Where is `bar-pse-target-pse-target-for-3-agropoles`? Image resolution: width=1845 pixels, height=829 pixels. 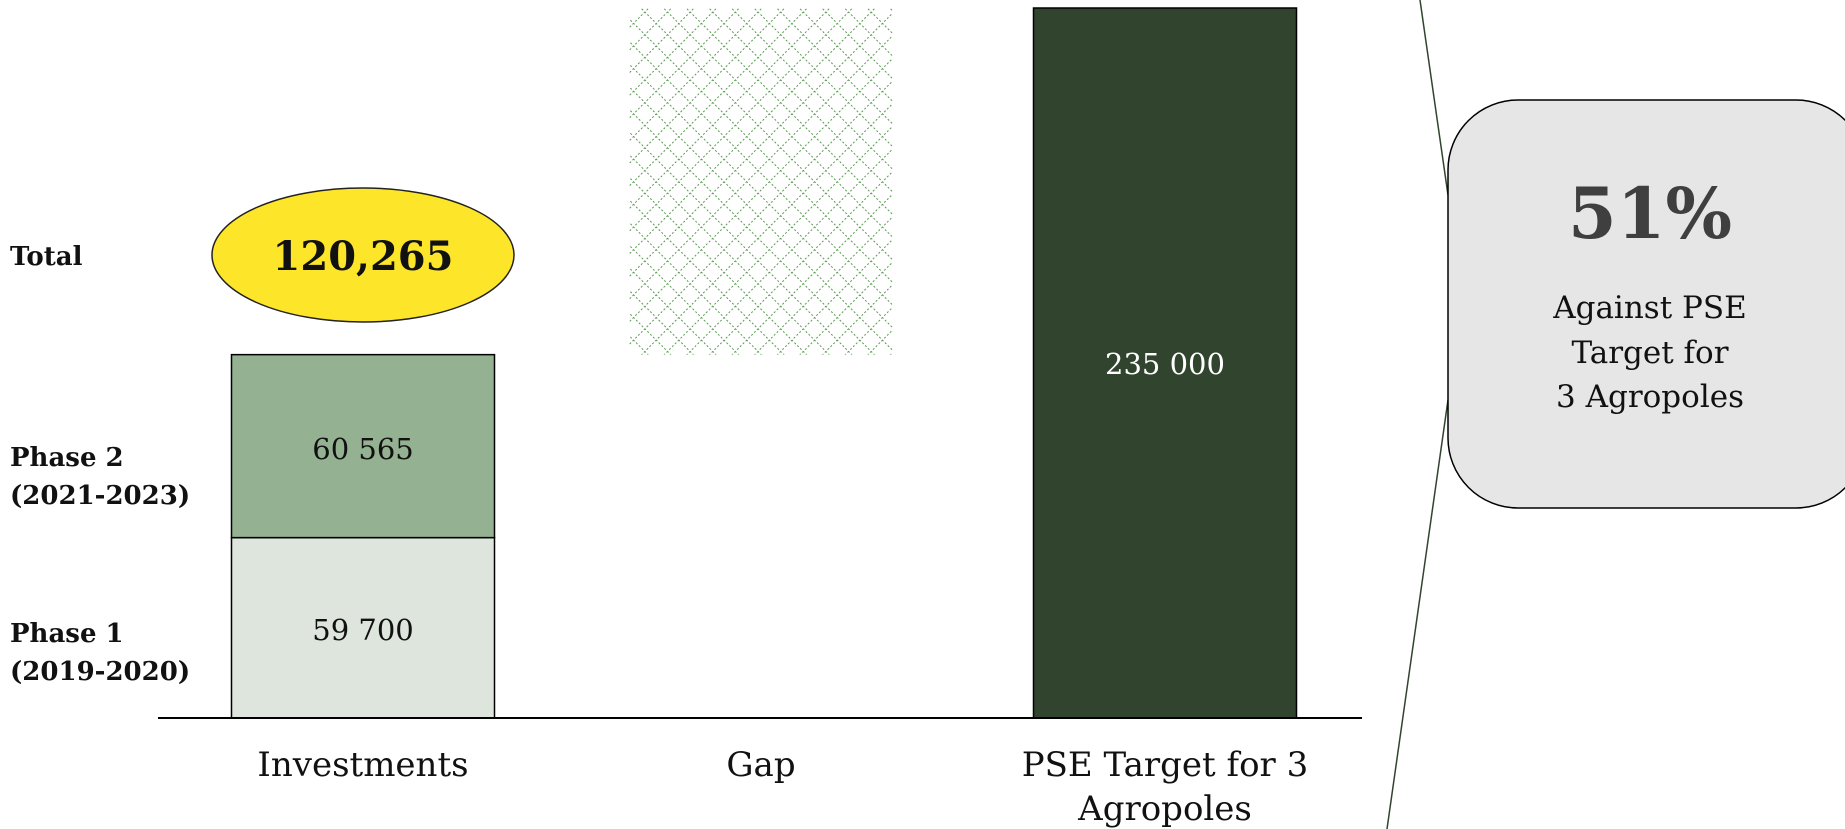 bar-pse-target-pse-target-for-3-agropoles is located at coordinates (1165, 363).